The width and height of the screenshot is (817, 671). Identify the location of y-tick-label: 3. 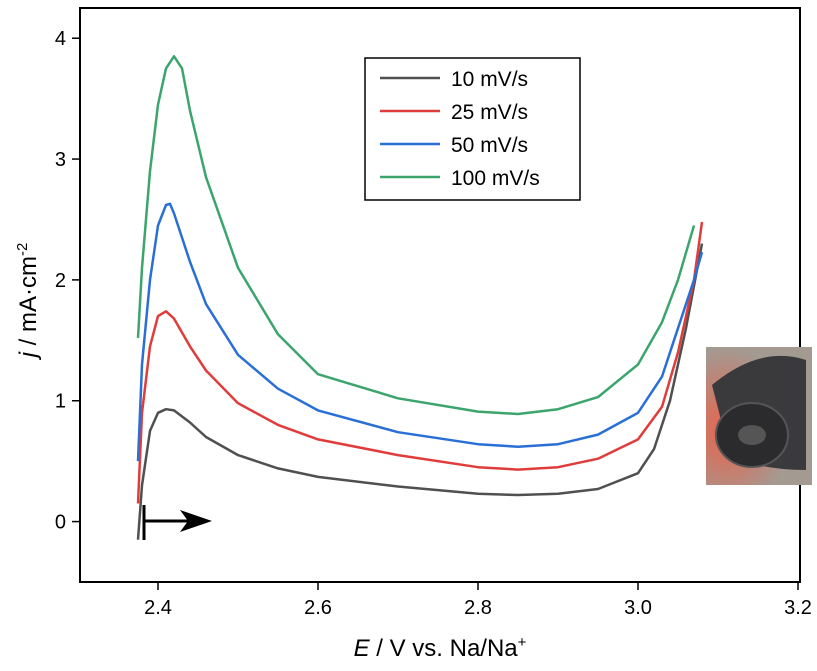
(60, 160).